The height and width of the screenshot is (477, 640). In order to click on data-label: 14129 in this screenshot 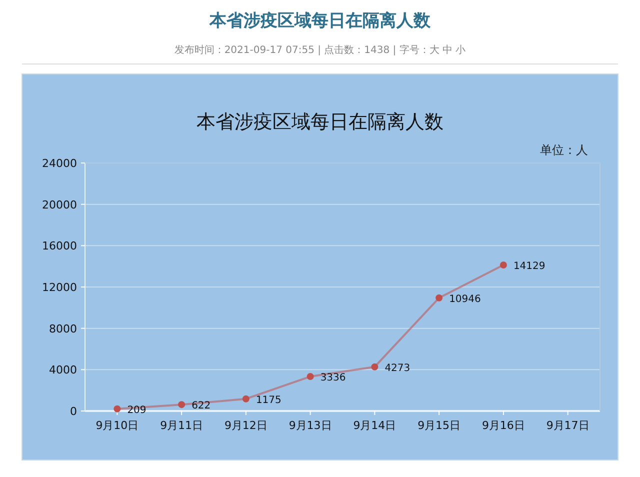, I will do `click(529, 266)`.